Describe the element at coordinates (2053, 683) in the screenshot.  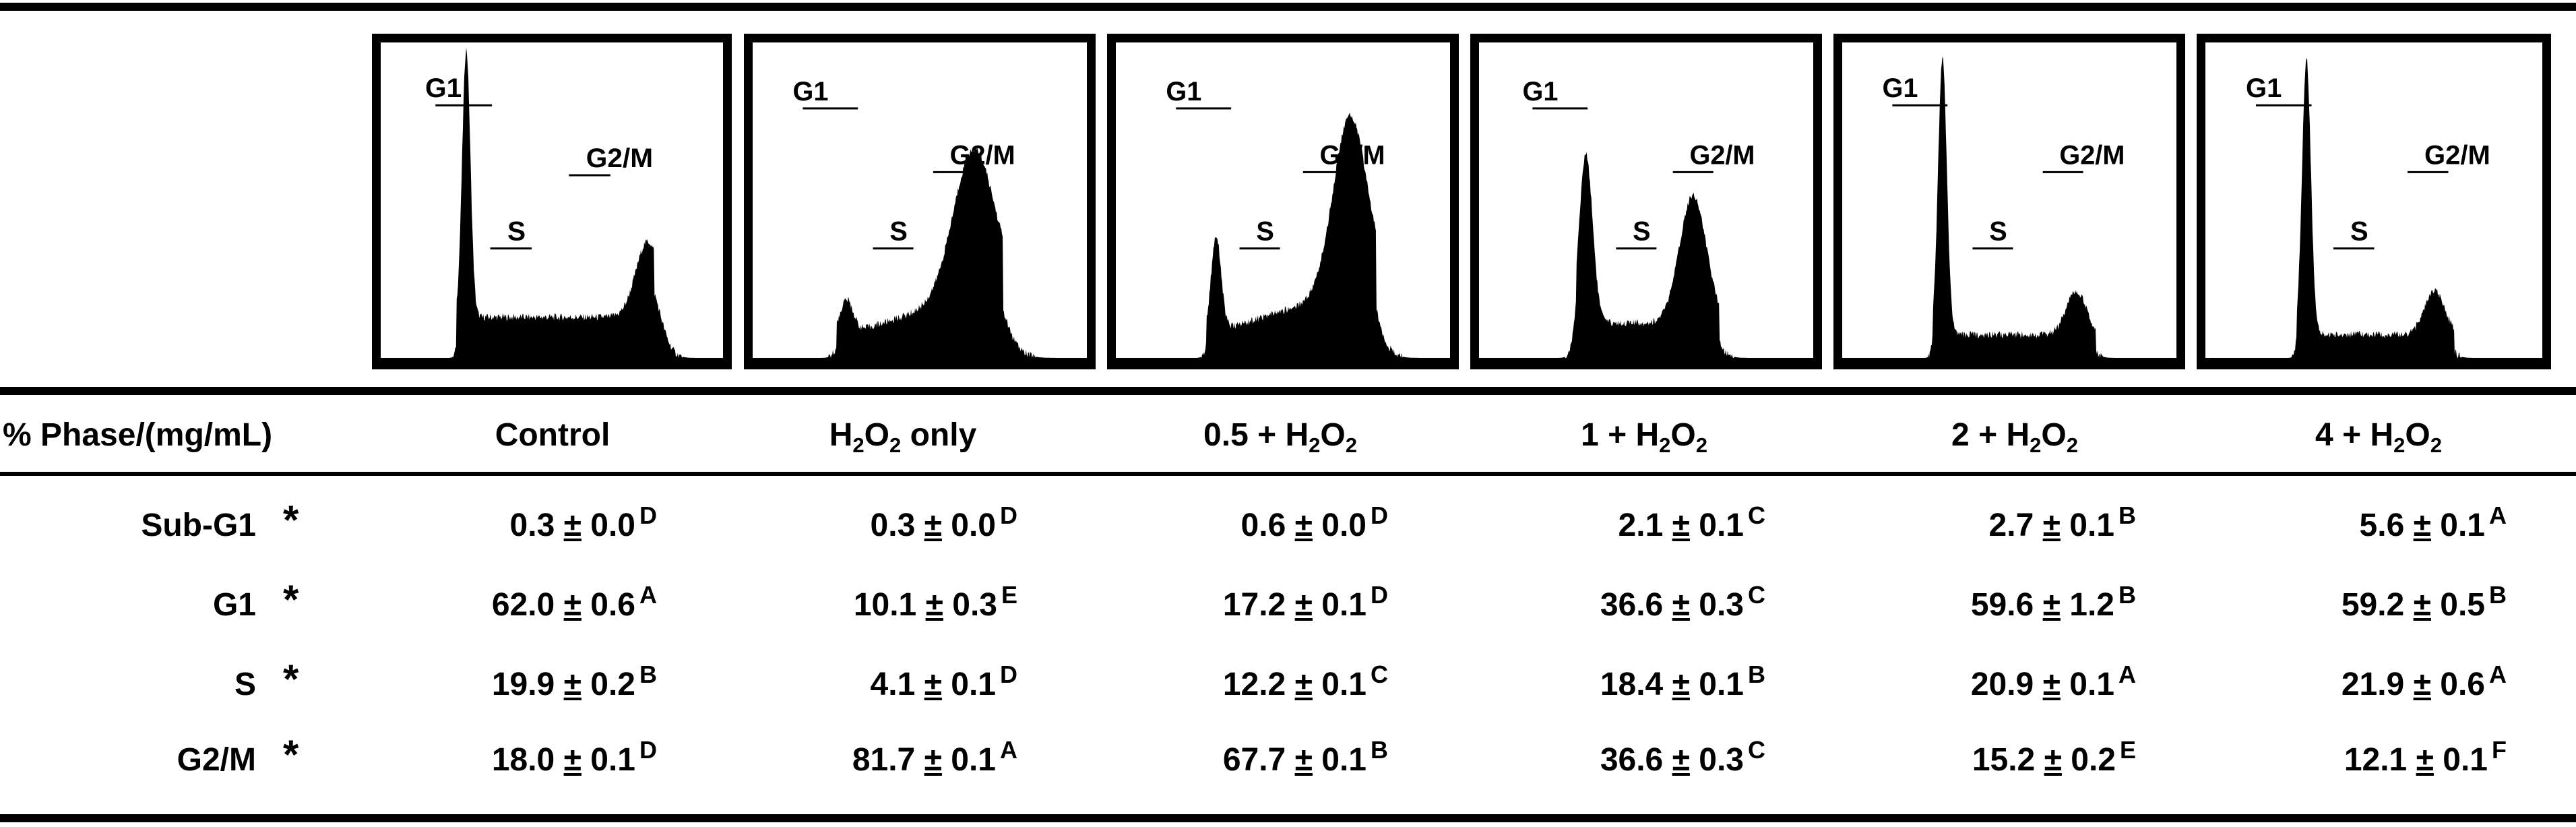
I see `table-cell: 20.9 ± 0.1 A` at that location.